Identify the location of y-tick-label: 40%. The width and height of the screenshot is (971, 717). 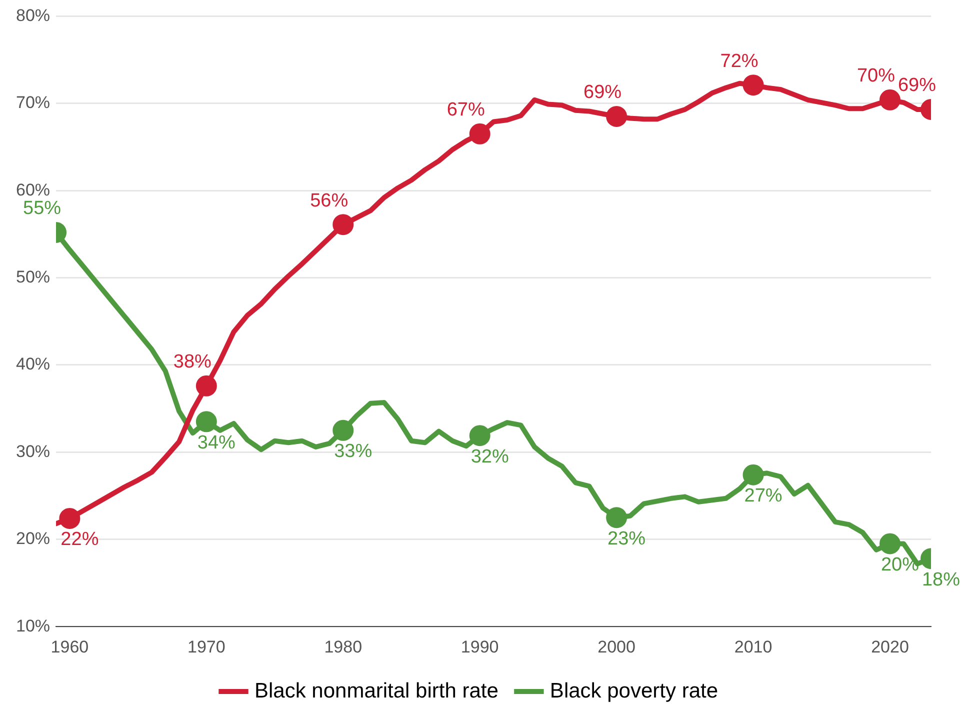
(33, 364).